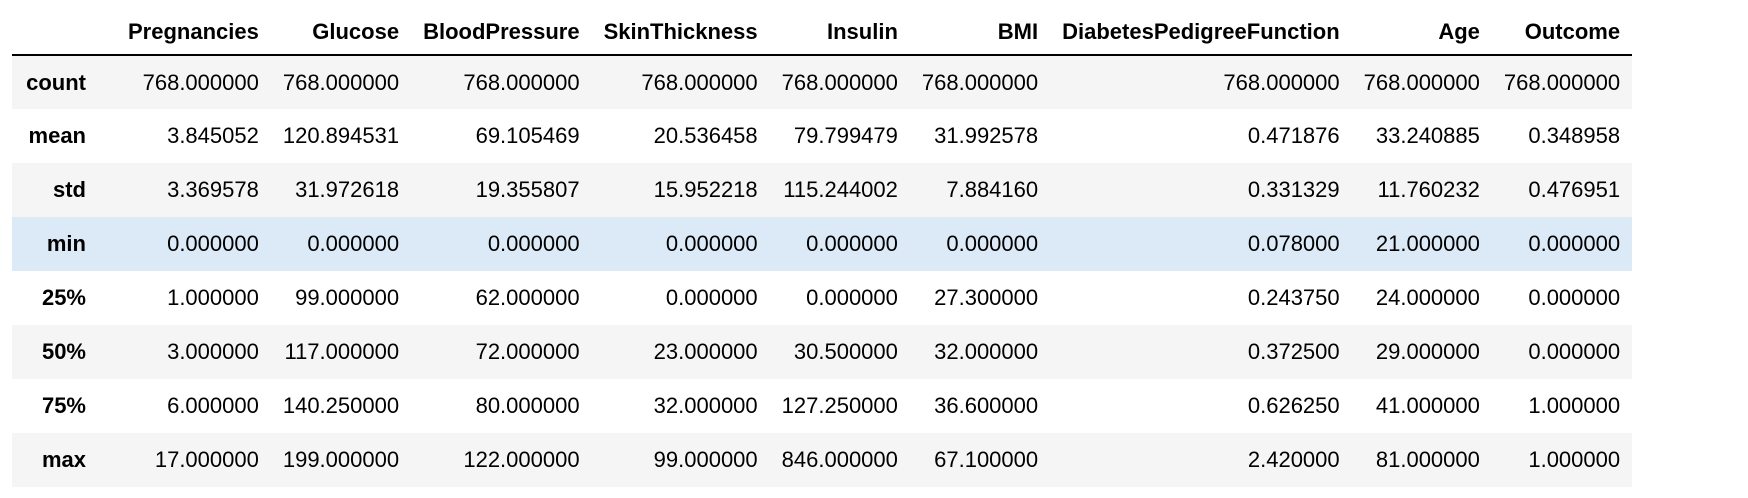 This screenshot has width=1748, height=498. What do you see at coordinates (845, 351) in the screenshot?
I see `table-cell: 30.500000` at bounding box center [845, 351].